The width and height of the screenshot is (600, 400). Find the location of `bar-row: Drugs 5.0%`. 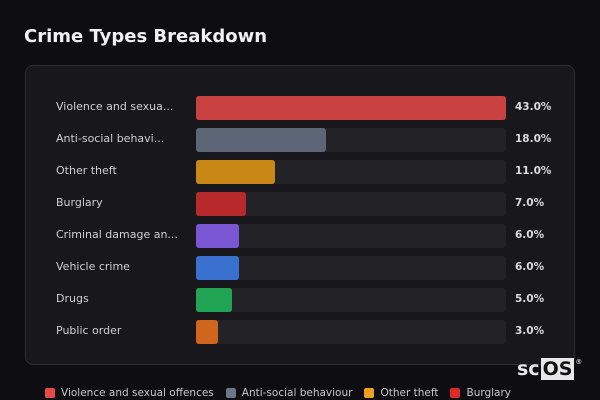

bar-row: Drugs 5.0% is located at coordinates (301, 300).